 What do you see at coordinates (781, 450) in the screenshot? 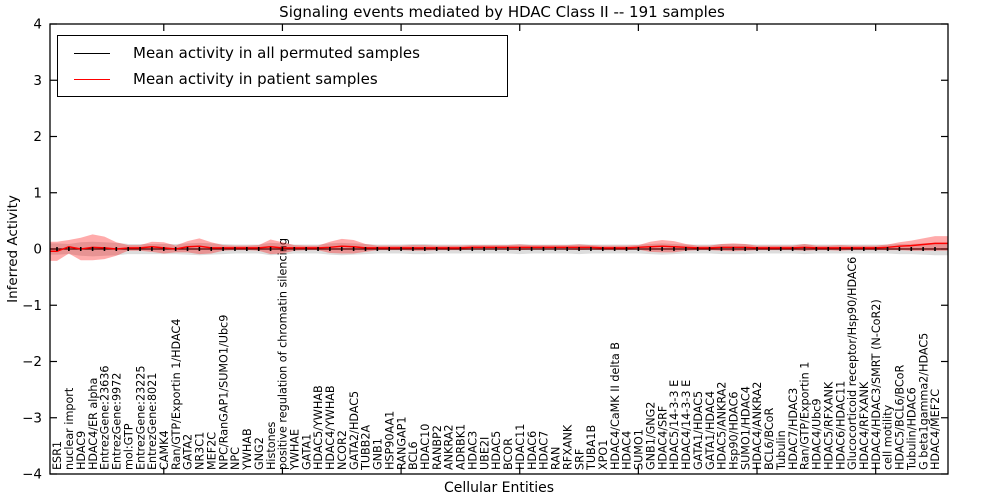
I see `x-tick-label: Tubulin` at bounding box center [781, 450].